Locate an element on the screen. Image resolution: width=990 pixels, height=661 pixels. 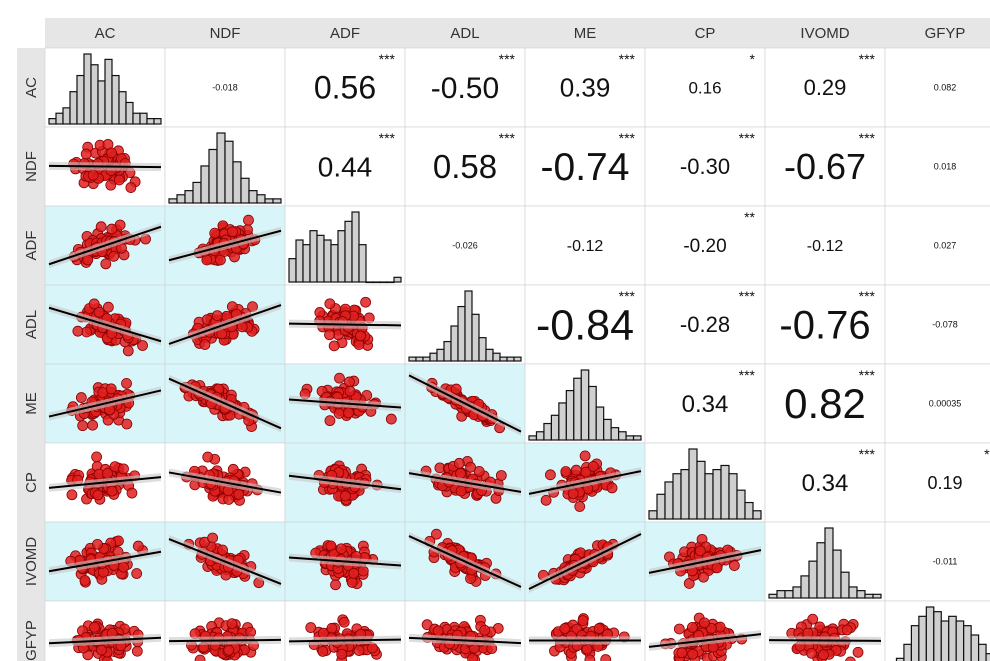
panel-ac-ivomd: 0.29 *** is located at coordinates (825, 87).